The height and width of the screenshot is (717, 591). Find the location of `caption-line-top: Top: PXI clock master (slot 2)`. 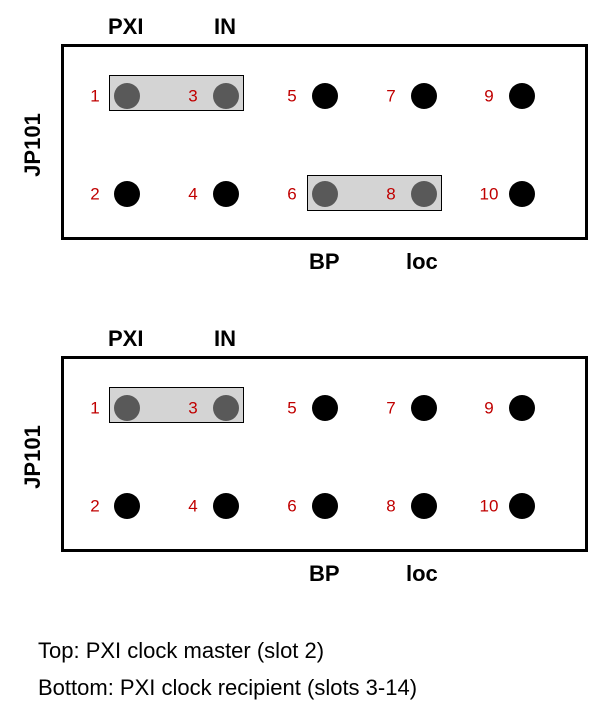

caption-line-top: Top: PXI clock master (slot 2) is located at coordinates (181, 650).